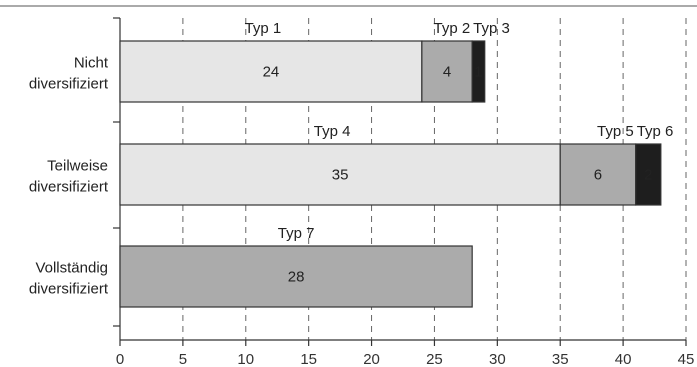  I want to click on x-tick-label: 30, so click(497, 359).